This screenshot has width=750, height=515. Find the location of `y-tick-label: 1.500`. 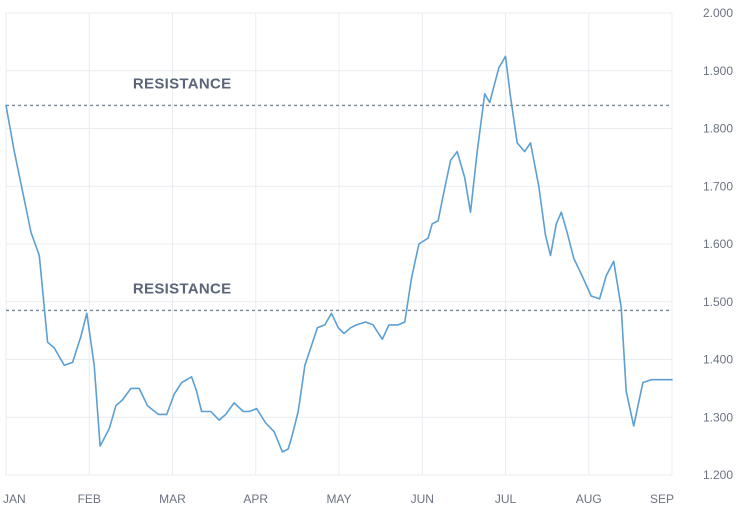

y-tick-label: 1.500 is located at coordinates (718, 302).